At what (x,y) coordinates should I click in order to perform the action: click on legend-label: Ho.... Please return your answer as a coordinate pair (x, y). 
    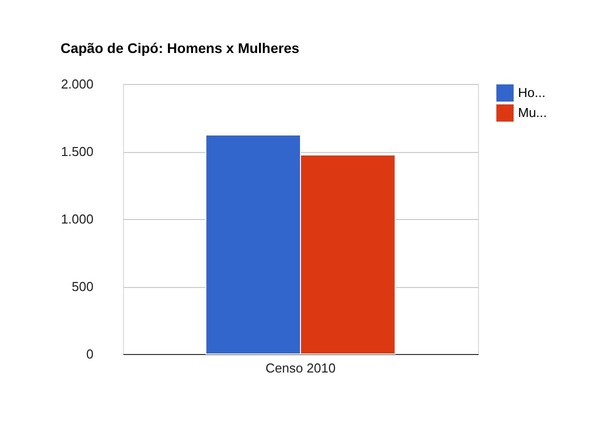
    Looking at the image, I should click on (532, 92).